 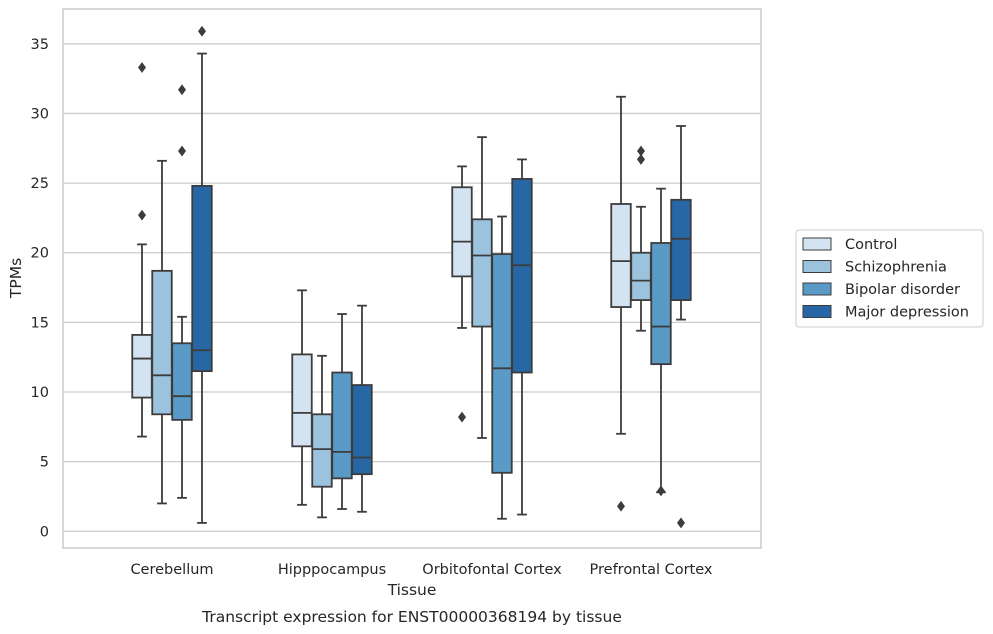 What do you see at coordinates (40, 184) in the screenshot?
I see `y-tick-label: 25` at bounding box center [40, 184].